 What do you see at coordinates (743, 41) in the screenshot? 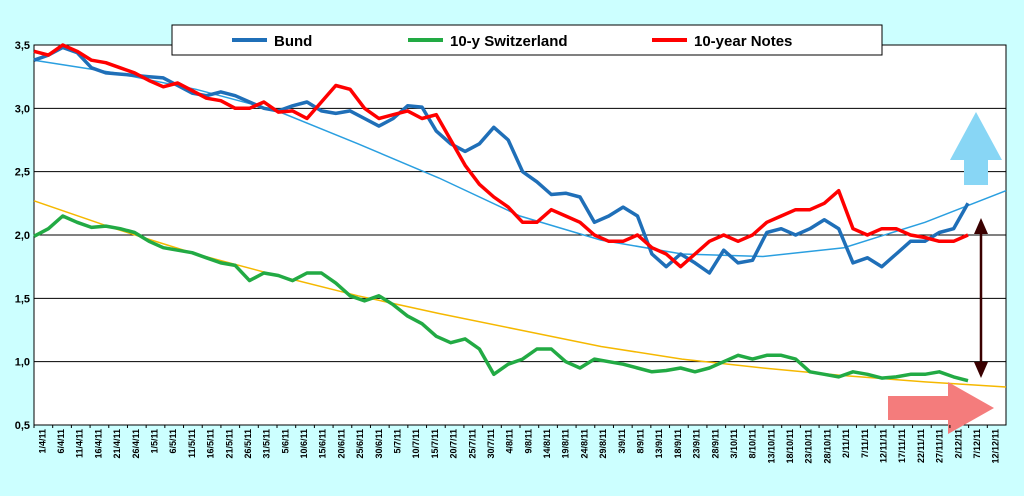
I see `legend-label: 10-year Notes` at bounding box center [743, 41].